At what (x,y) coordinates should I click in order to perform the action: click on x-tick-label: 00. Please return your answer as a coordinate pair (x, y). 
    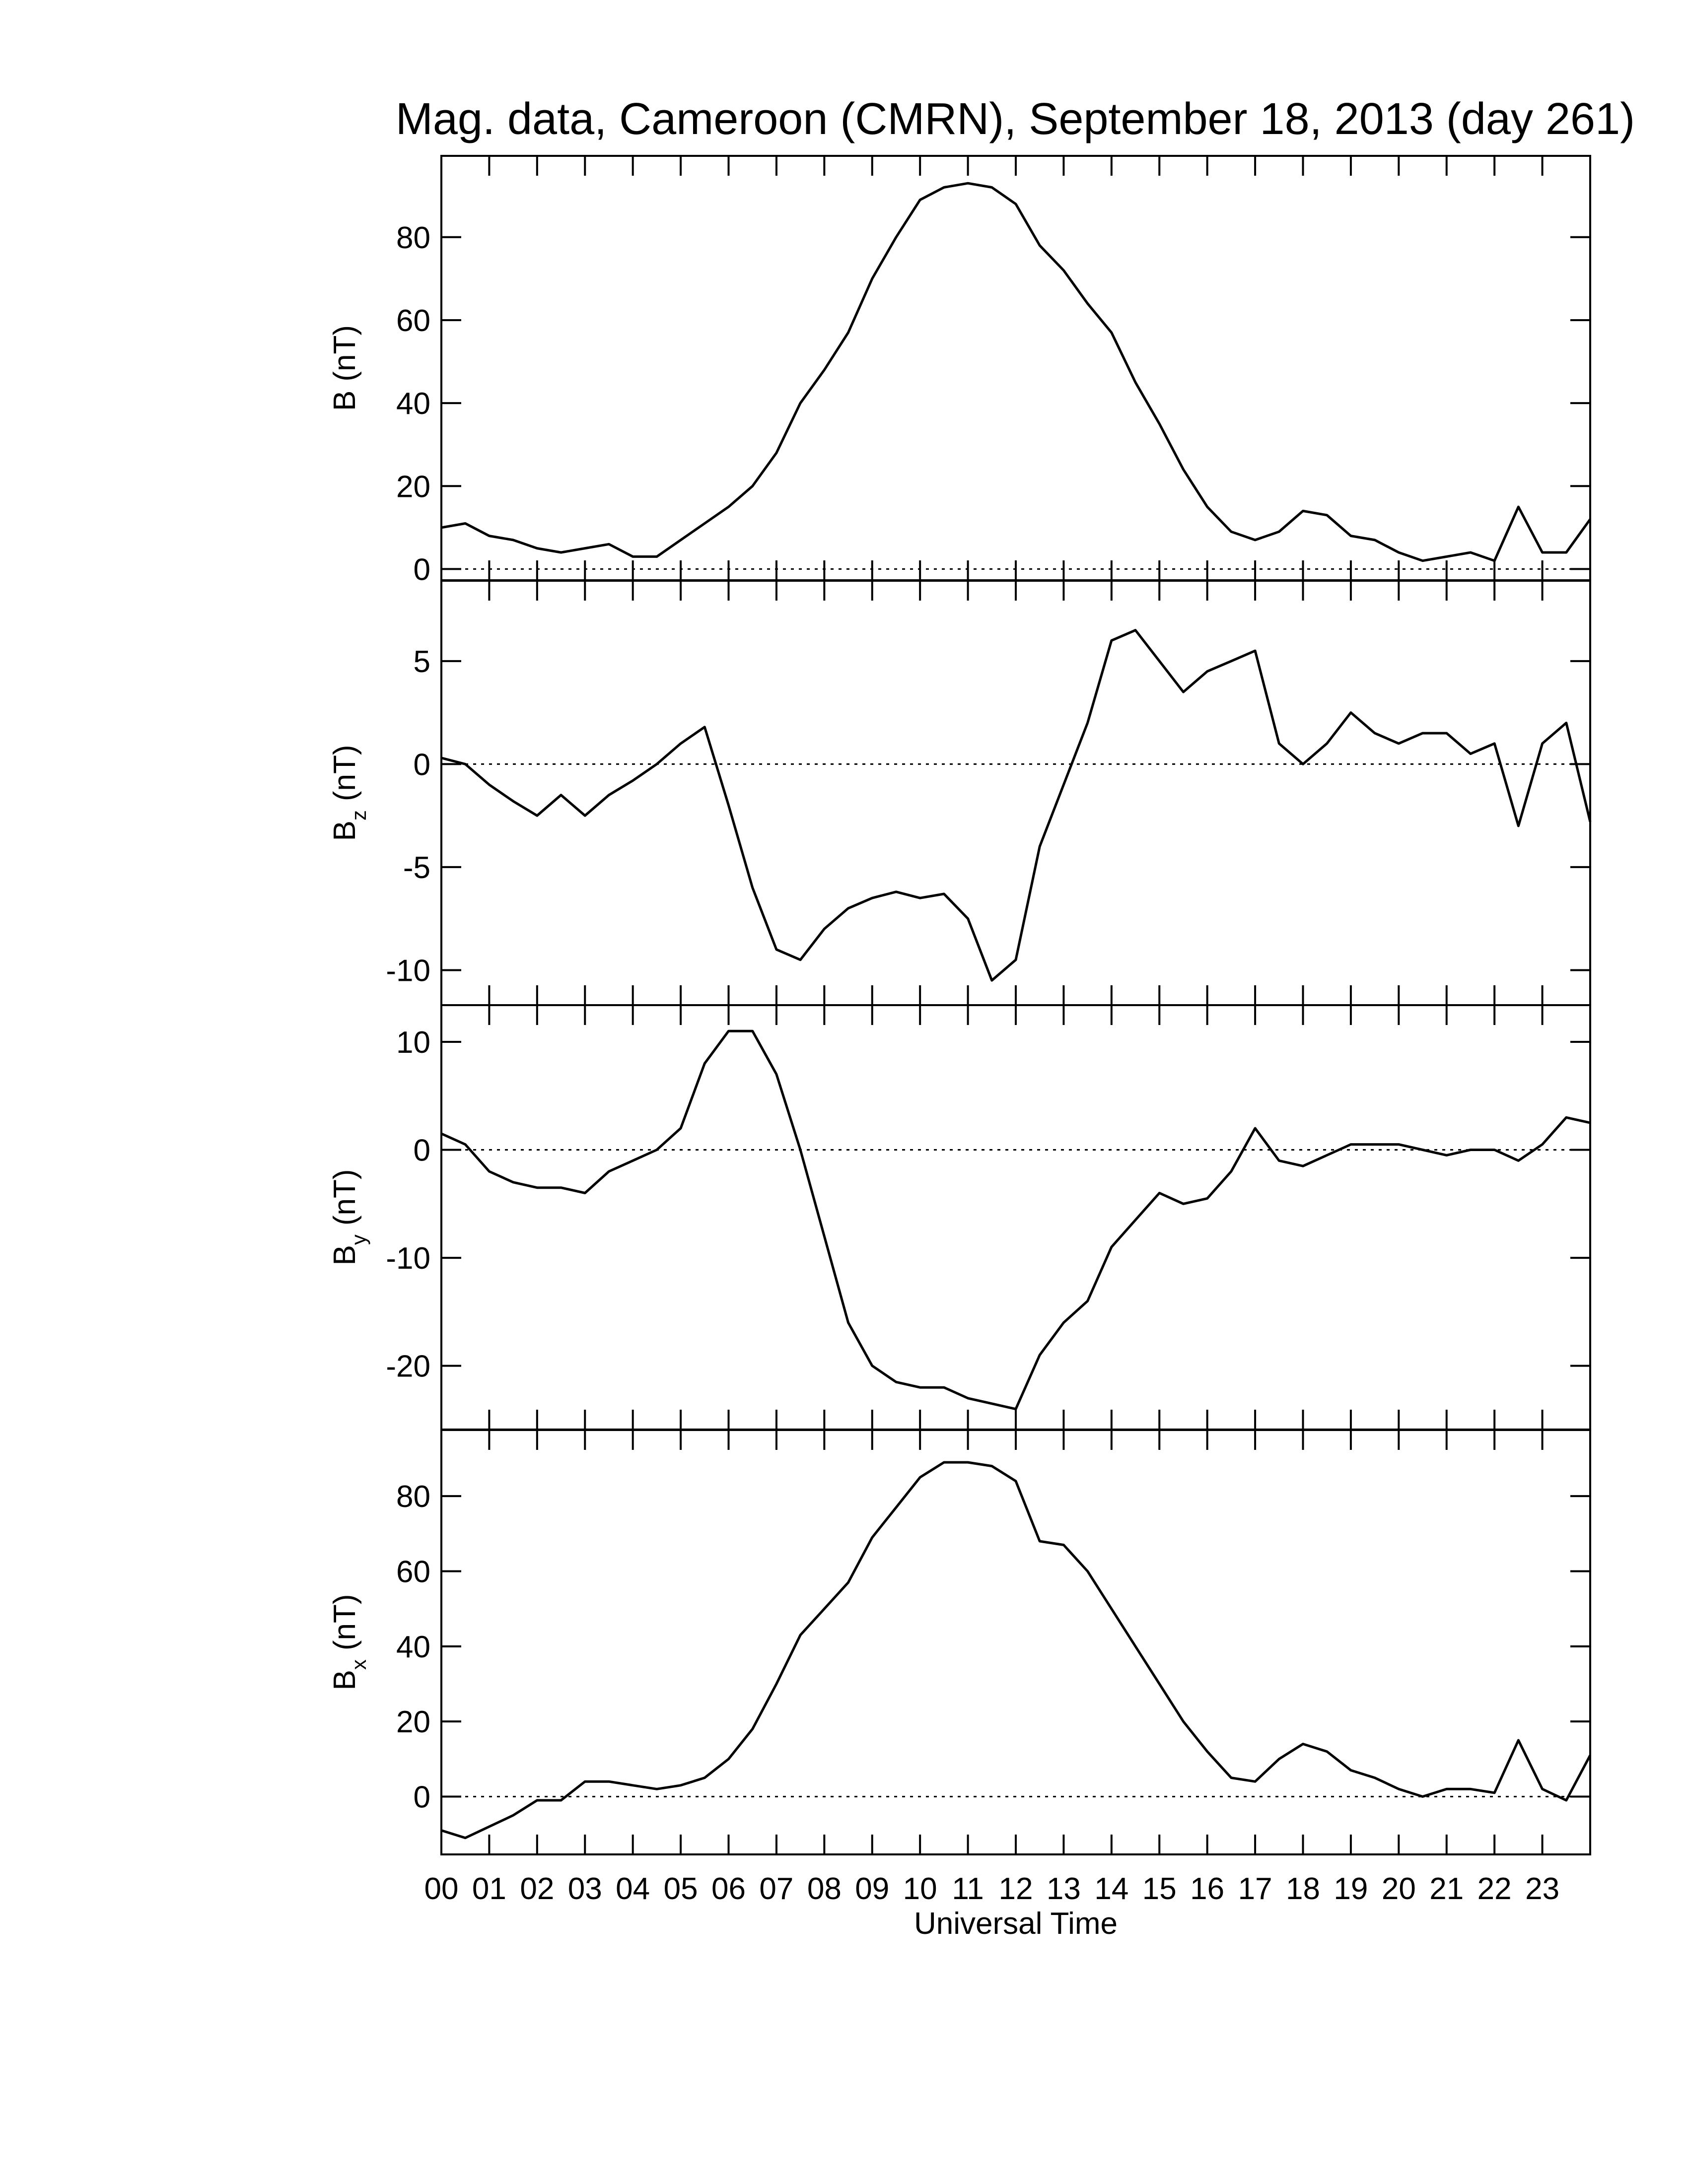
    Looking at the image, I should click on (441, 1889).